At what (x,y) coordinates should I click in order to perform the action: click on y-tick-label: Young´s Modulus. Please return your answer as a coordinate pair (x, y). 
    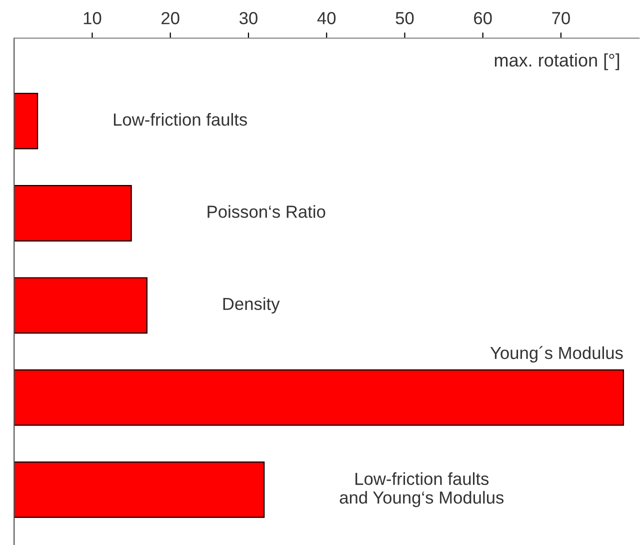
    Looking at the image, I should click on (556, 354).